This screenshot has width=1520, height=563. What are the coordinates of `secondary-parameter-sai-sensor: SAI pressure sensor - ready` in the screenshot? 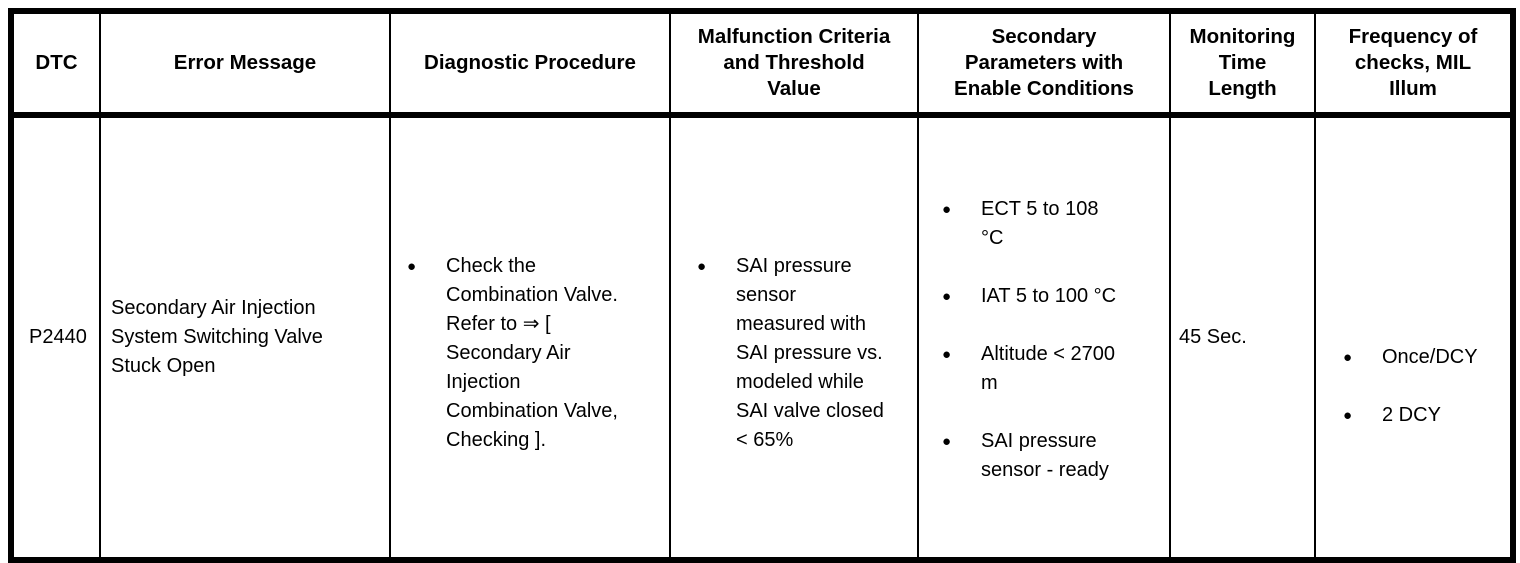 It's located at (1045, 455).